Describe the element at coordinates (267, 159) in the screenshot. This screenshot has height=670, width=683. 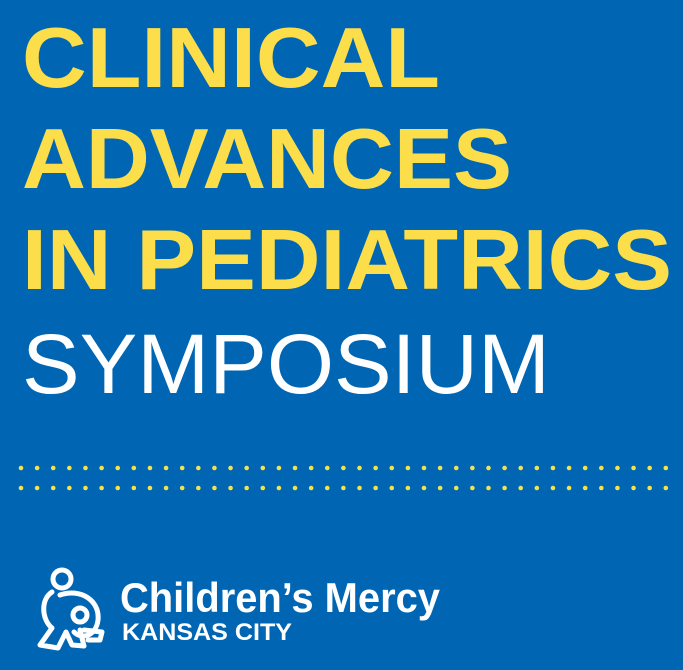
I see `title-line-2: ADVANCES` at that location.